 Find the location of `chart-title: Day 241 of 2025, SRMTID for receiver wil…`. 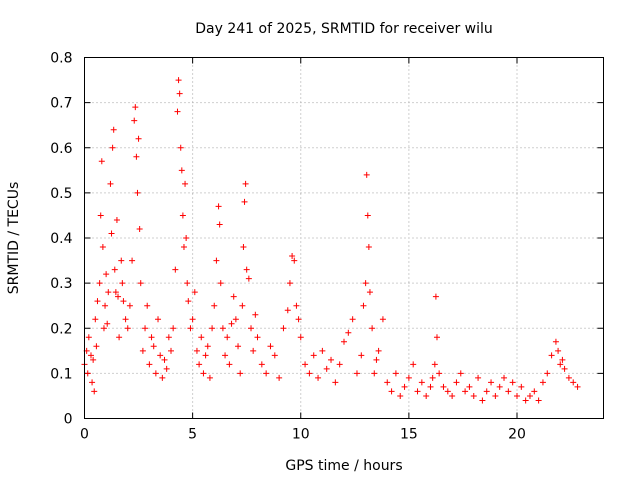

chart-title: Day 241 of 2025, SRMTID for receiver wil… is located at coordinates (344, 29).